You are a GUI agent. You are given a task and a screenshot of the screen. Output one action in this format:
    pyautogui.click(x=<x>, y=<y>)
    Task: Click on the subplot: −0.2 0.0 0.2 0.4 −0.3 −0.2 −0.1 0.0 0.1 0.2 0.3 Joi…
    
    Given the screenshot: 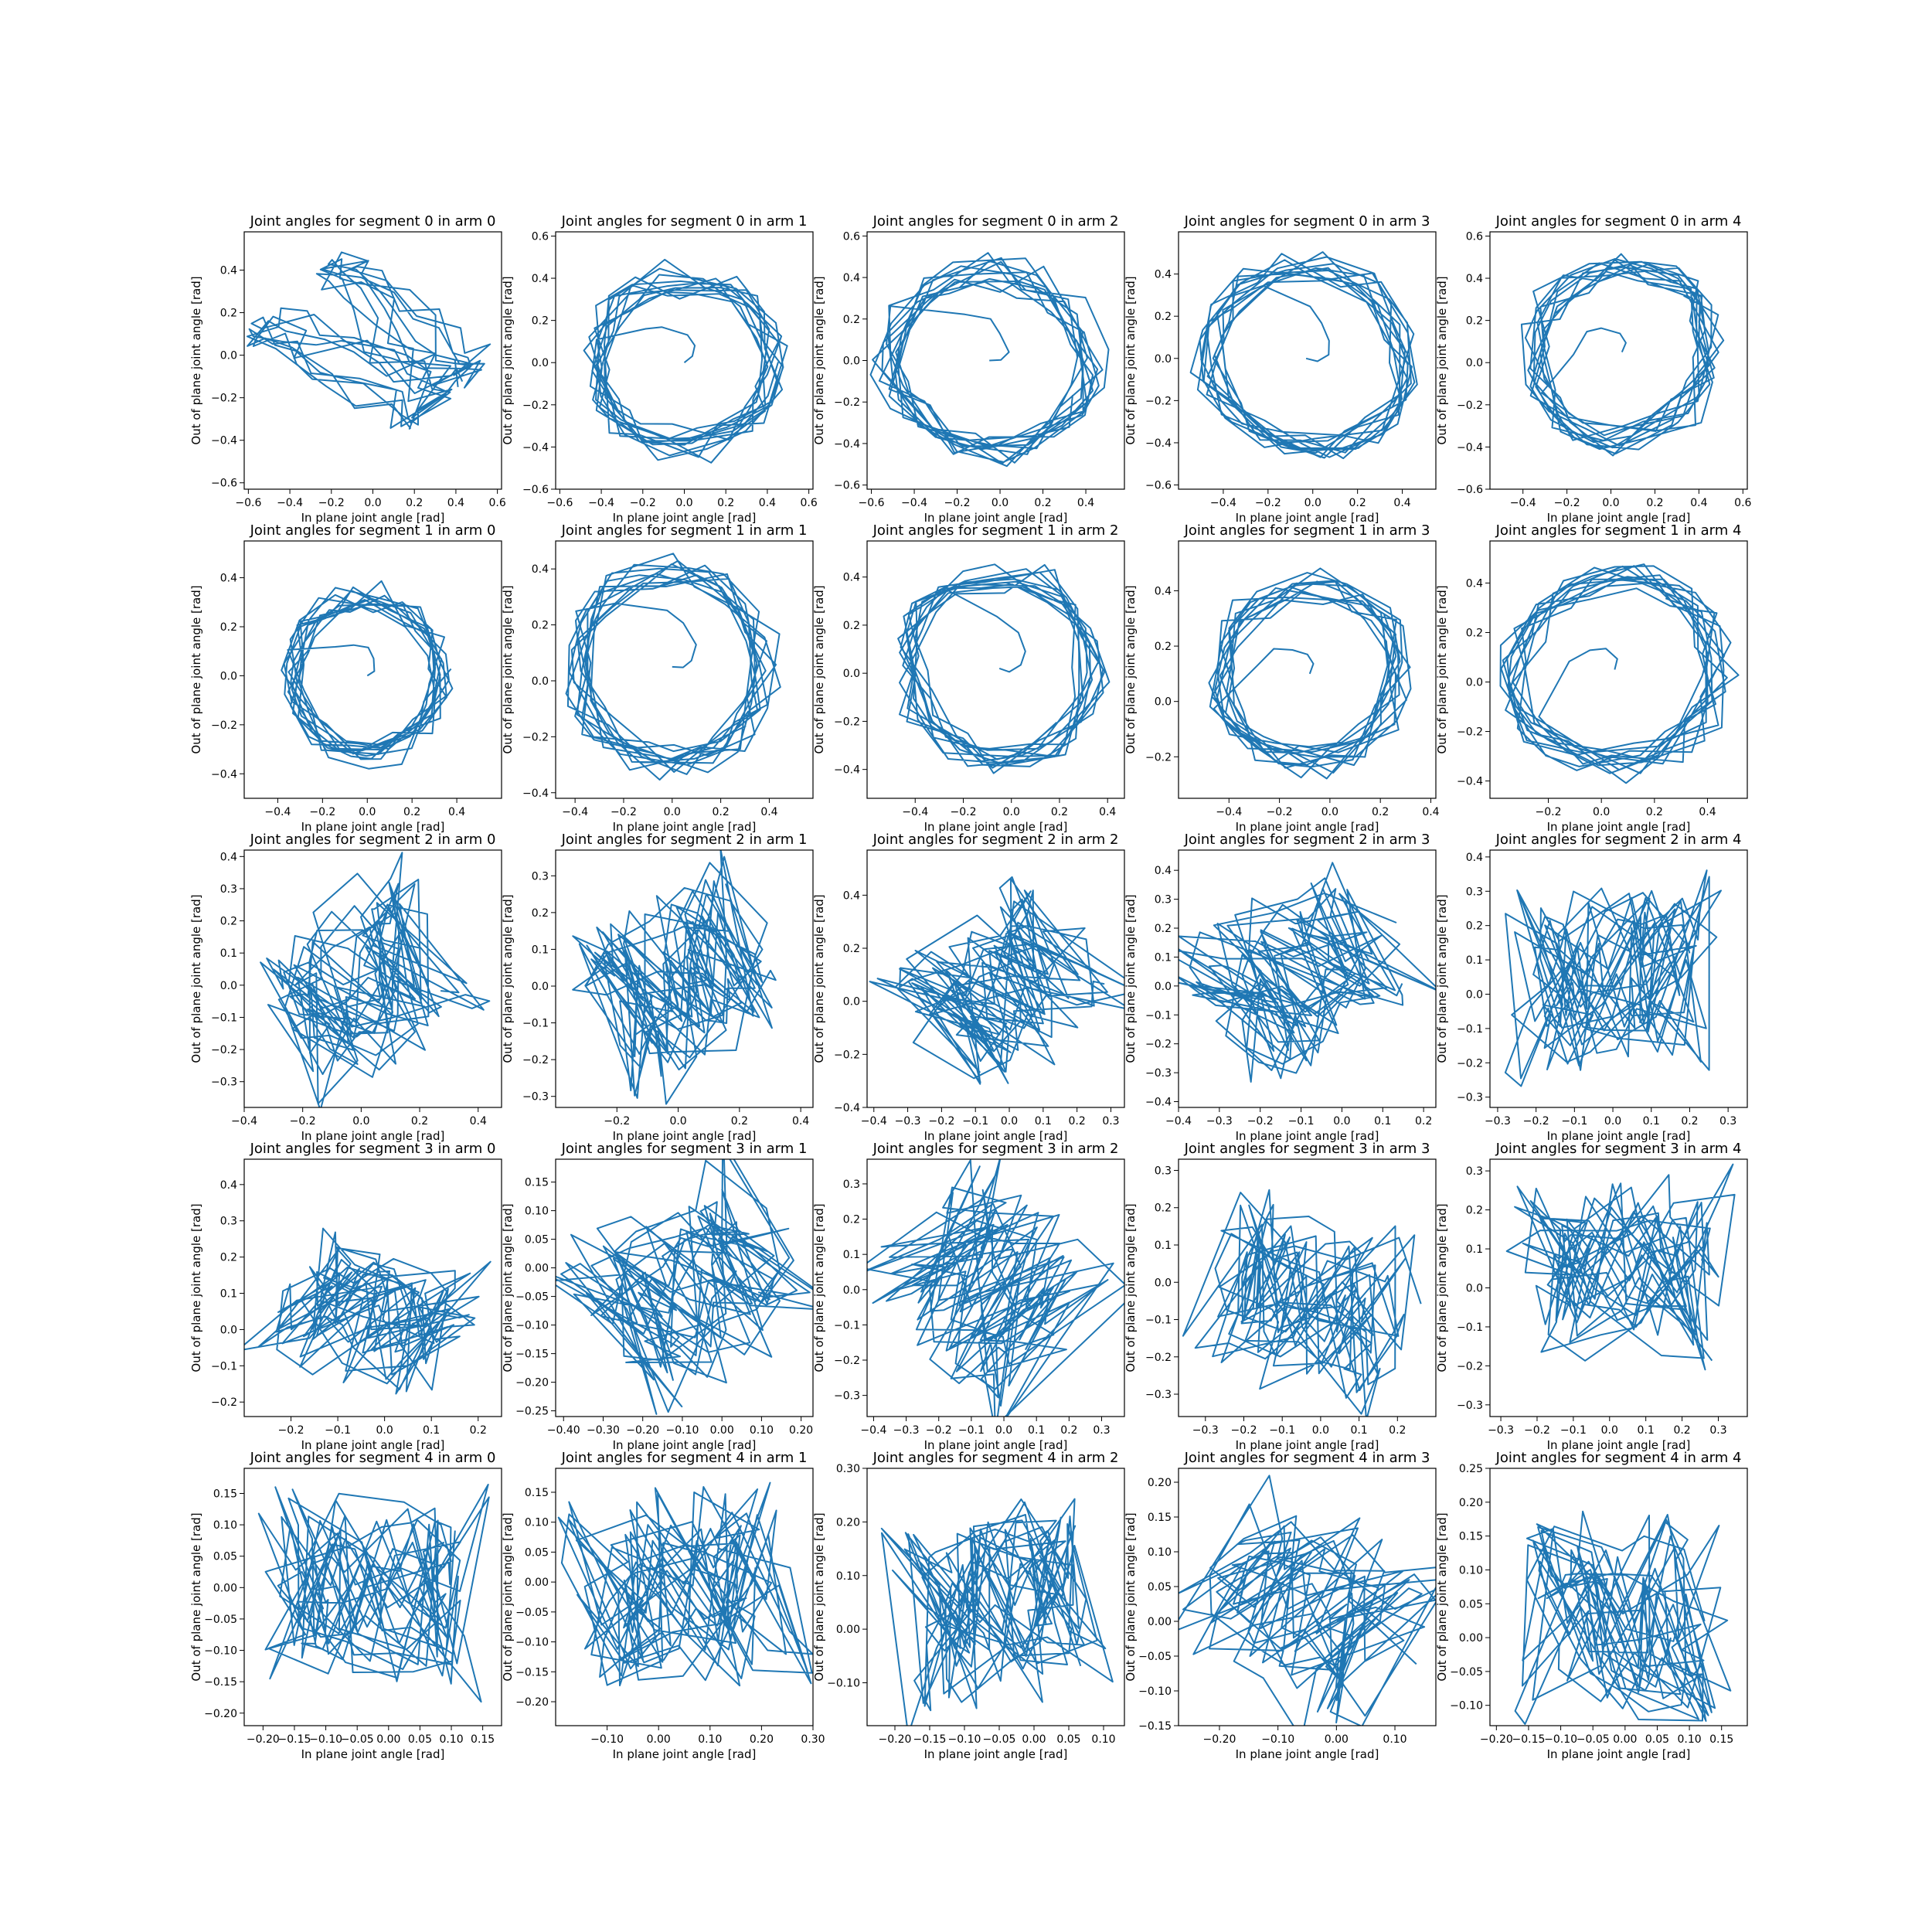 What is the action you would take?
    pyautogui.click(x=657, y=988)
    